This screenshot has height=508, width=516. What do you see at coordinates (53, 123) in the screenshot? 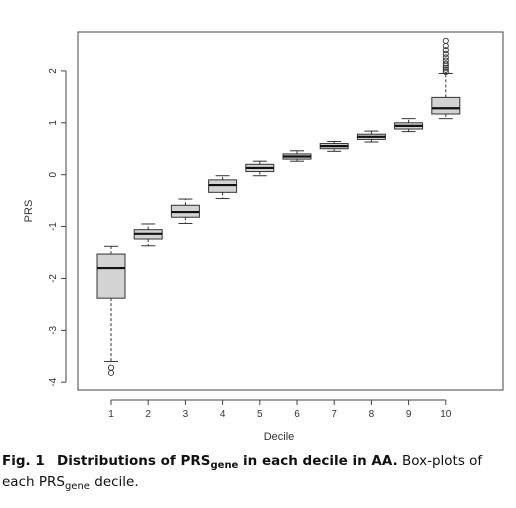
I see `y-tick-label: 1` at bounding box center [53, 123].